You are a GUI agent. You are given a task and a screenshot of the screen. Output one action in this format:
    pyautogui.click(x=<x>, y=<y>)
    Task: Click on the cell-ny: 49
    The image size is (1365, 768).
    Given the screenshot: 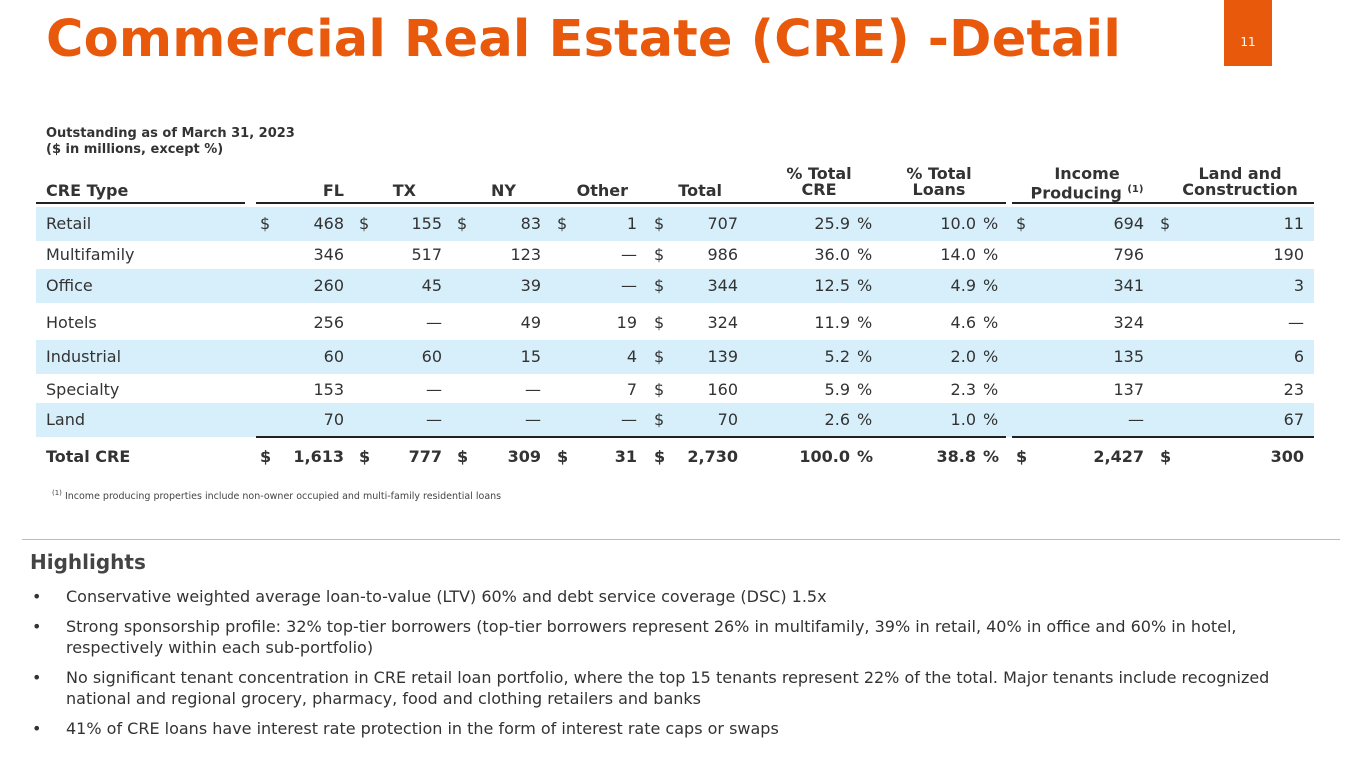 What is the action you would take?
    pyautogui.click(x=530, y=322)
    